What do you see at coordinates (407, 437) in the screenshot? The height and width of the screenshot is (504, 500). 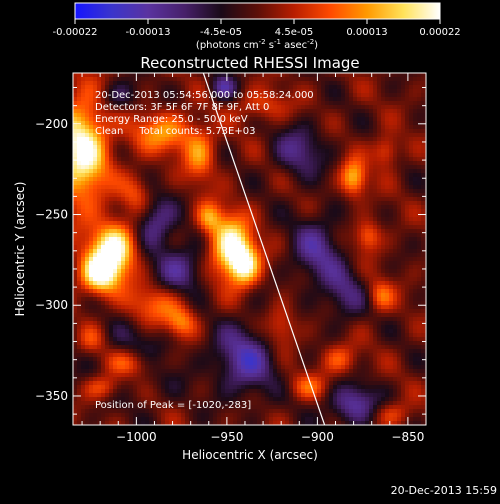 I see `x-tick-label: −850` at bounding box center [407, 437].